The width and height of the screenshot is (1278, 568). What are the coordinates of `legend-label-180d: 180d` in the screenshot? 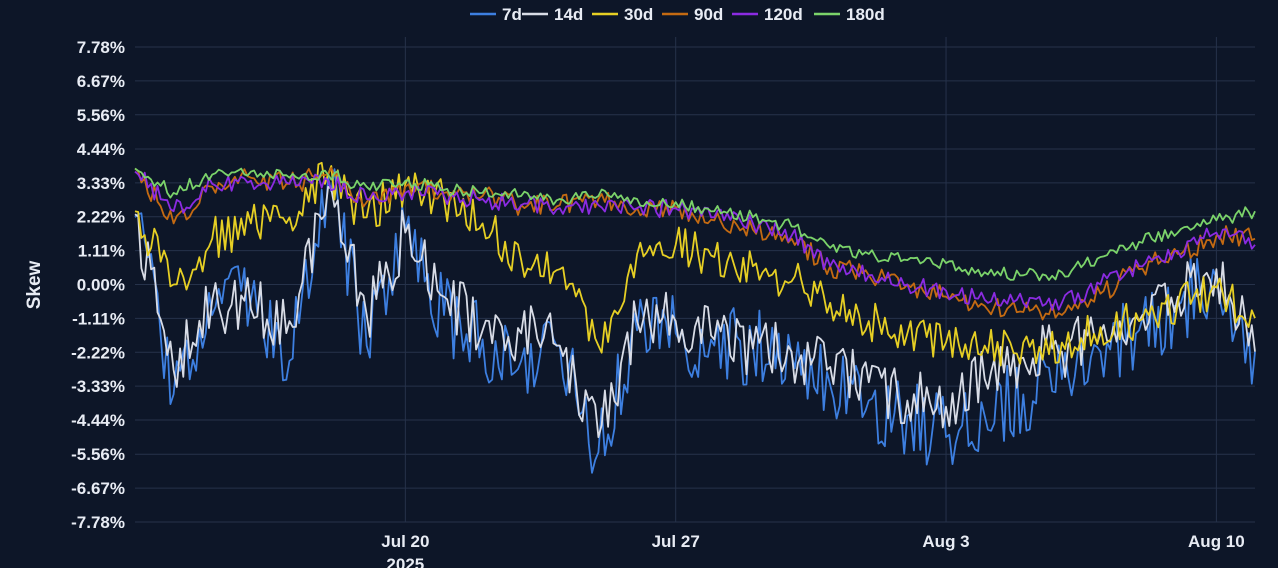 It's located at (865, 14).